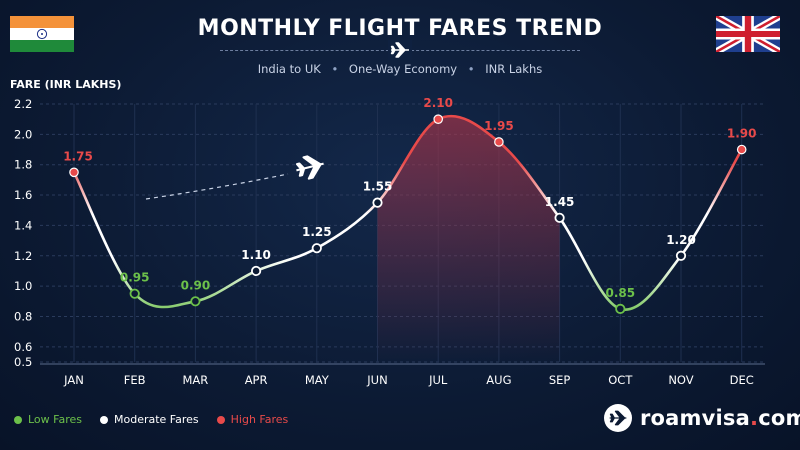 The width and height of the screenshot is (800, 450). Describe the element at coordinates (317, 380) in the screenshot. I see `x-tick-label: MAY` at that location.